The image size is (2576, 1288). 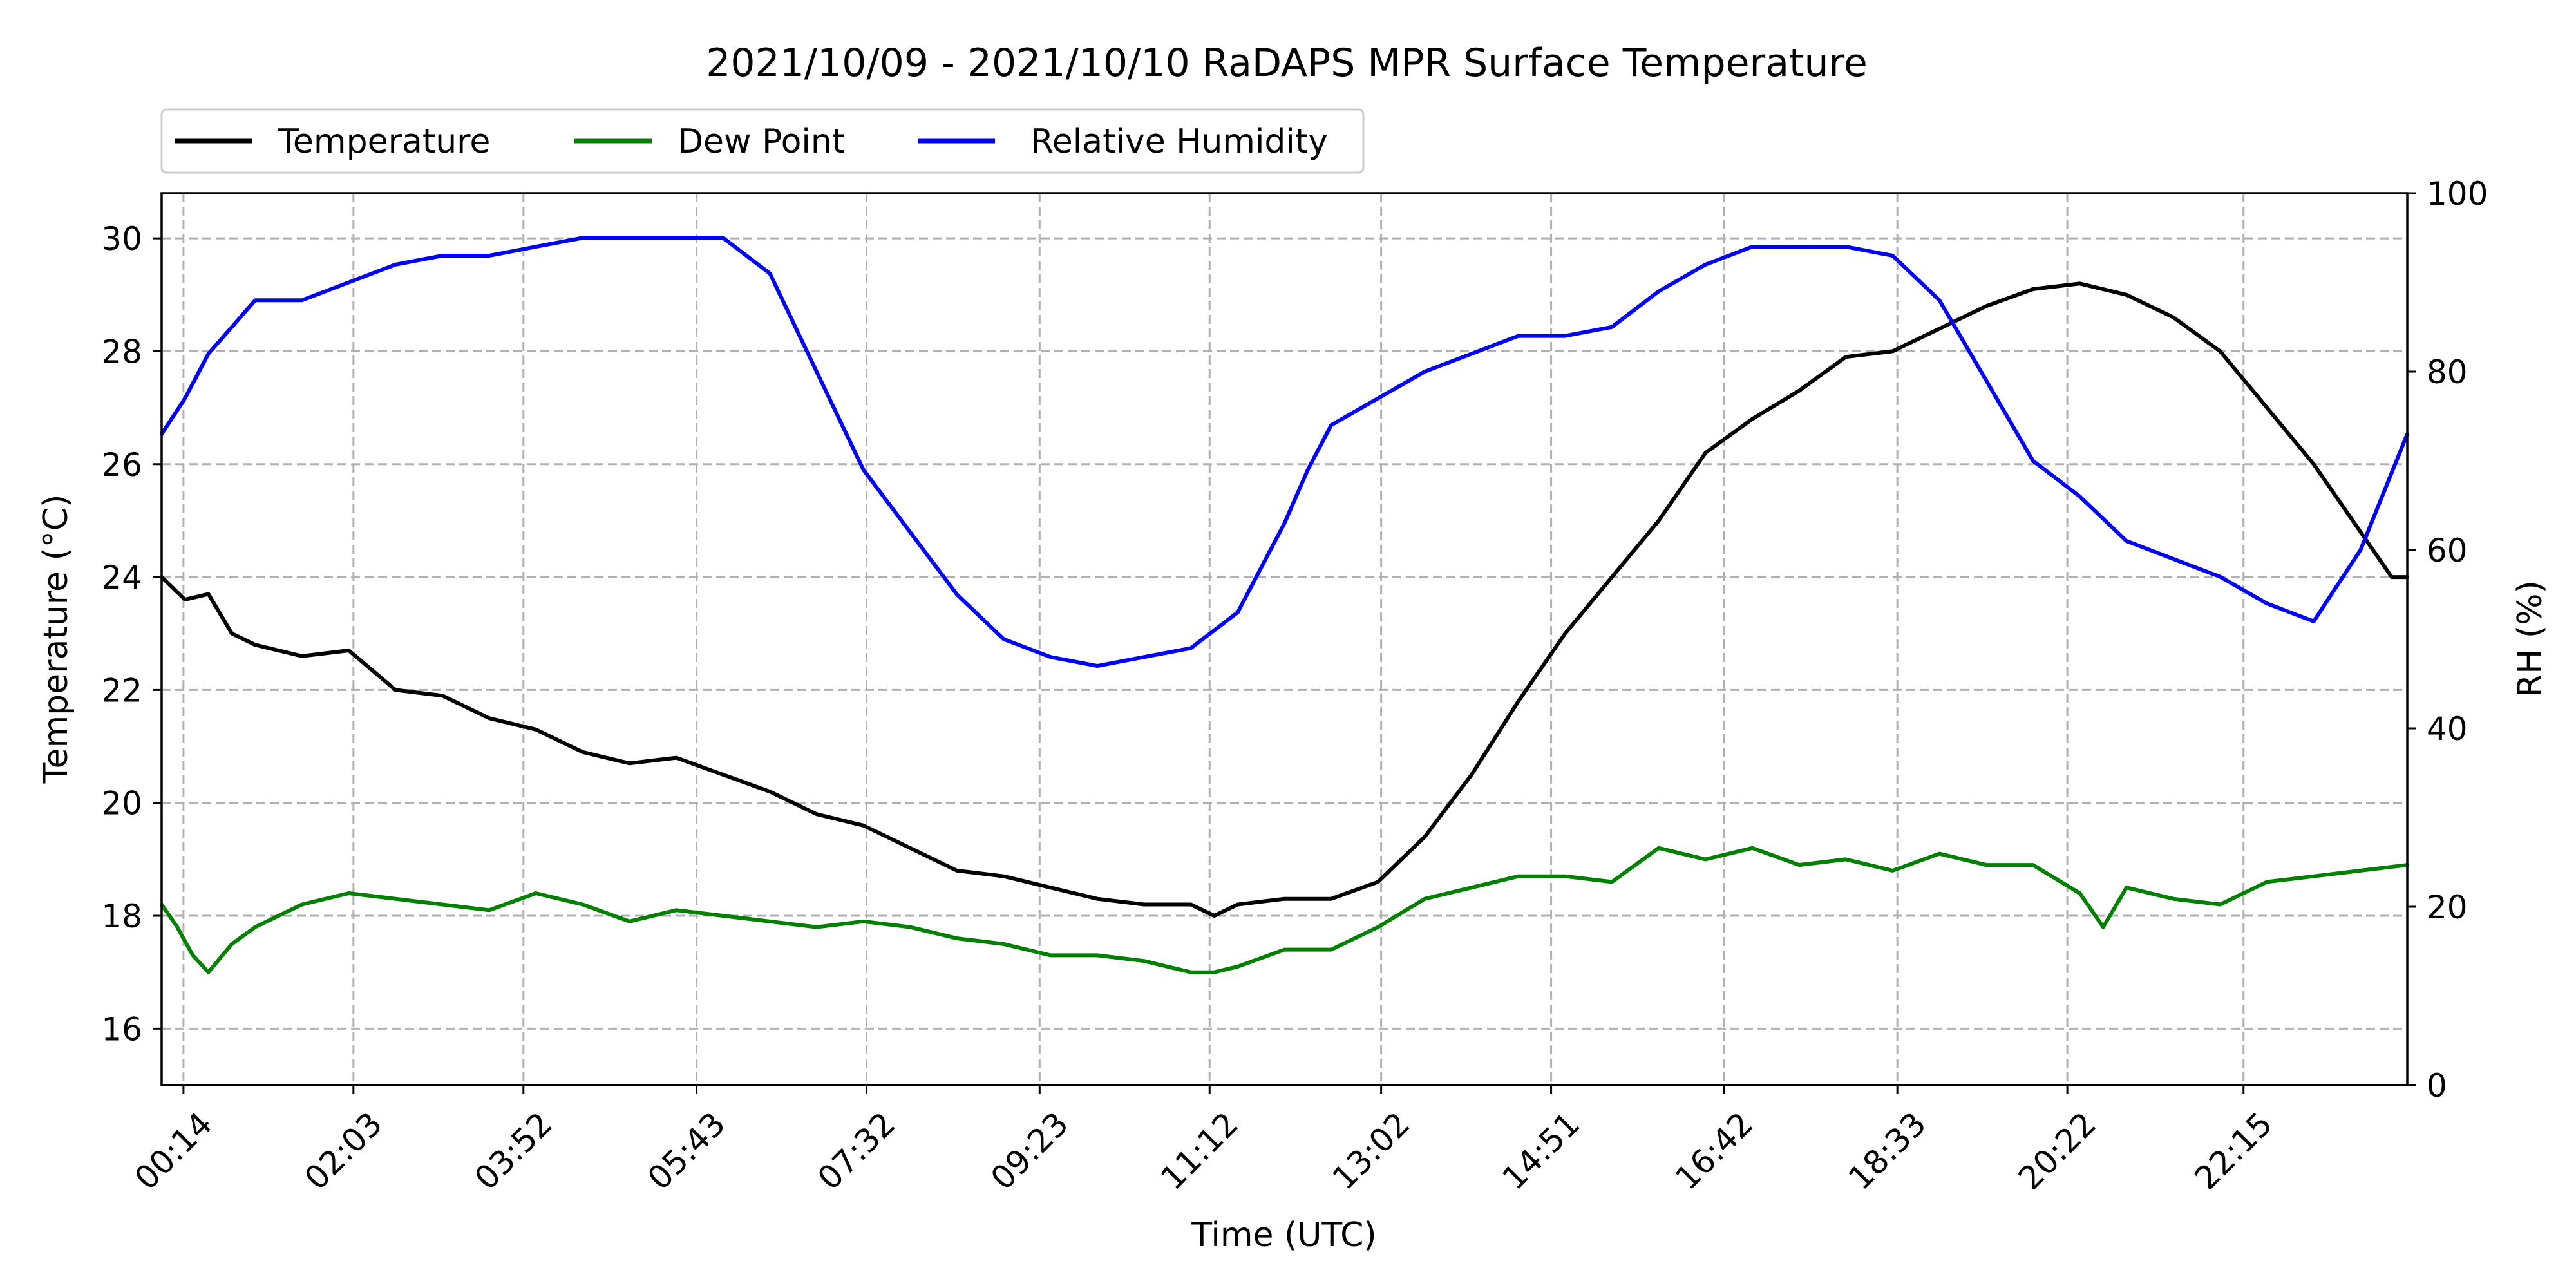 I want to click on legend: Temperature Dew Point Relative Humidity, so click(x=762, y=141).